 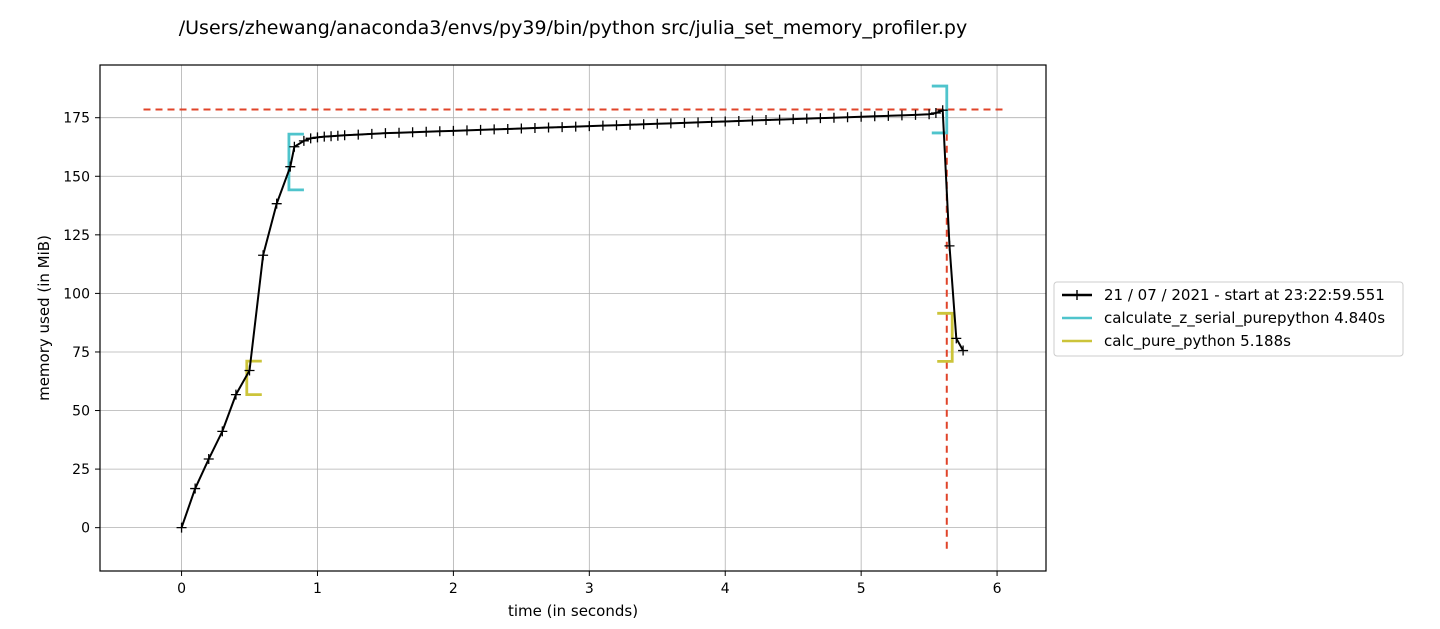 I want to click on x-tick-label: 4, so click(x=725, y=589).